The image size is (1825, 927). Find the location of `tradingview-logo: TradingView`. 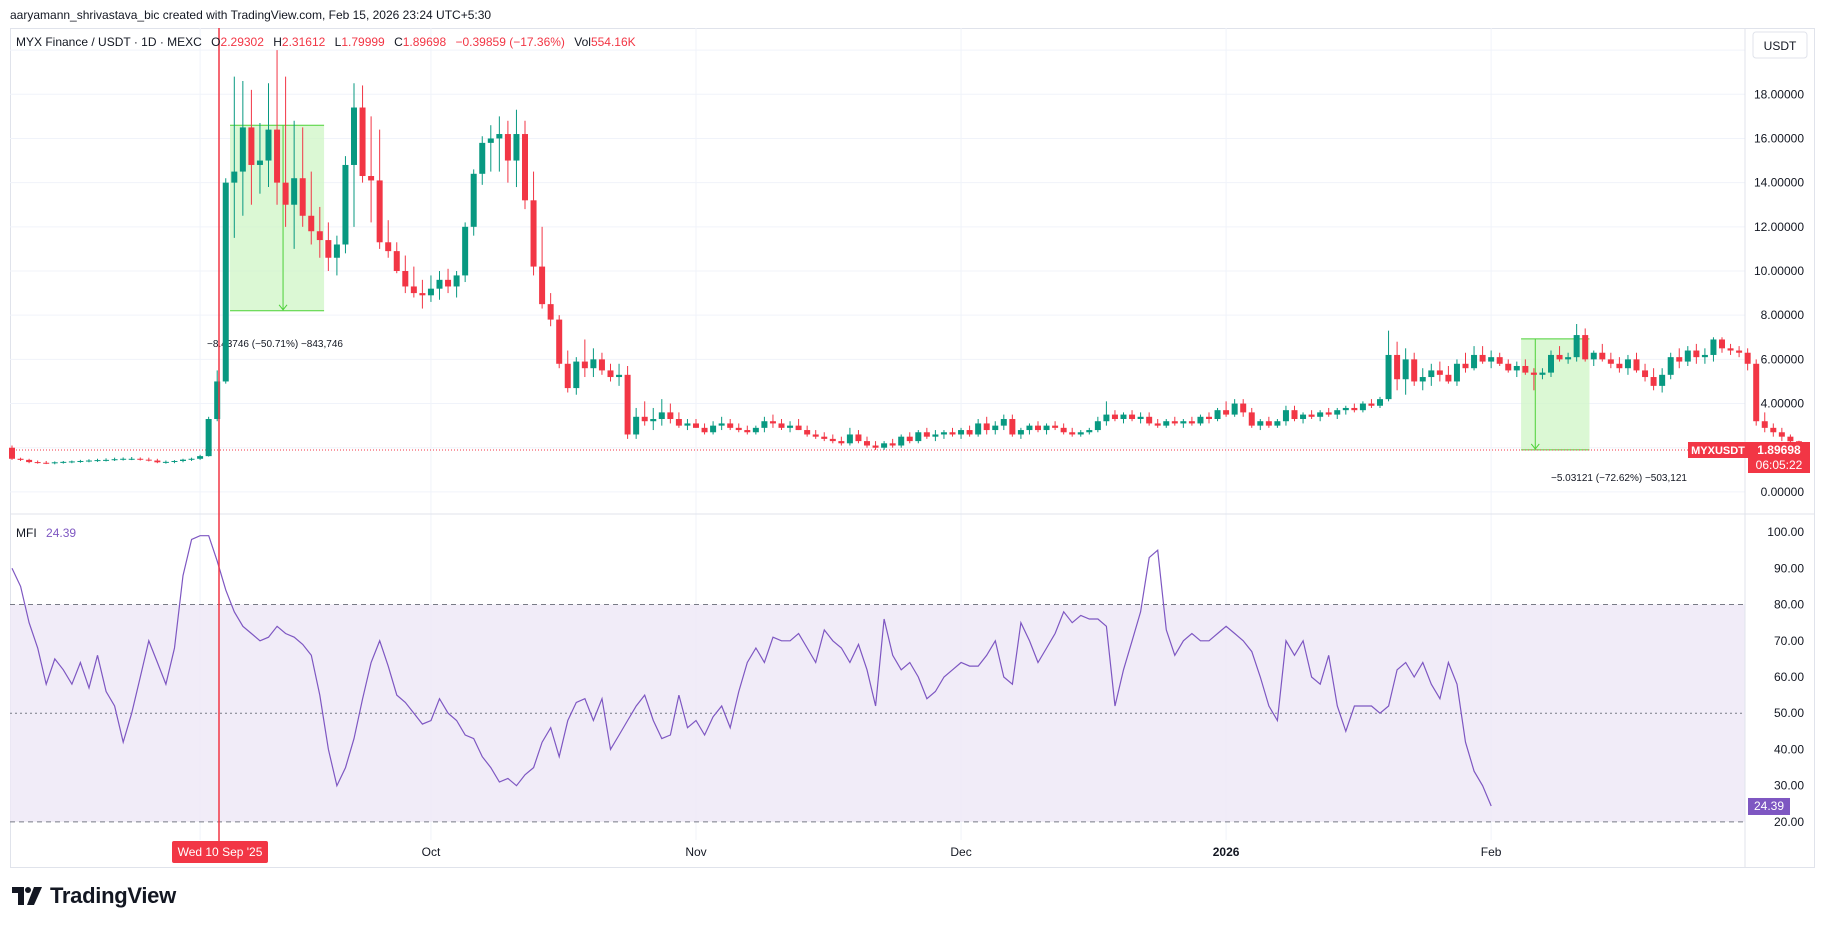

tradingview-logo: TradingView is located at coordinates (94, 896).